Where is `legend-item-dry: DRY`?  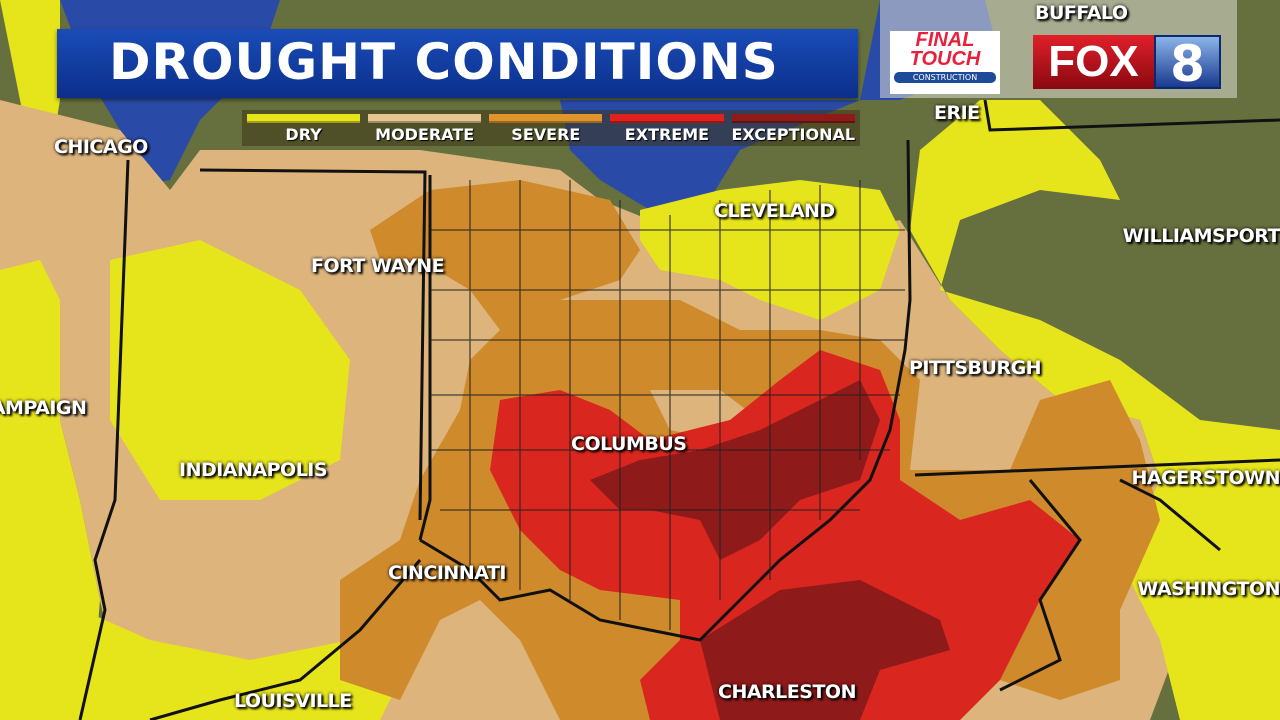 legend-item-dry: DRY is located at coordinates (304, 128).